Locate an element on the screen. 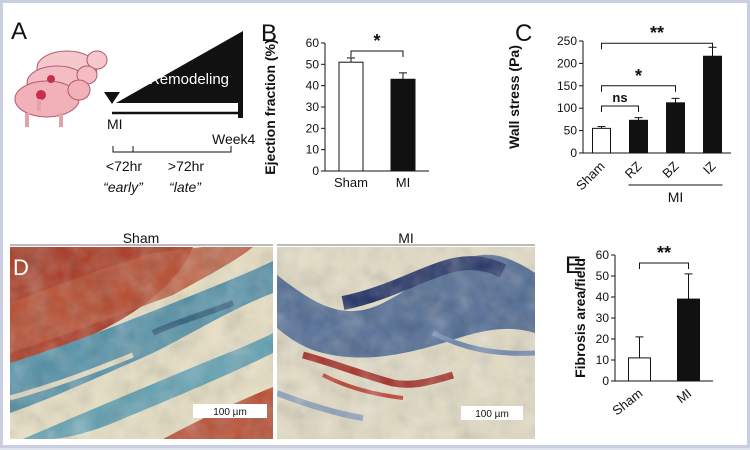 This screenshot has height=450, width=750. y-tick-label: 200 is located at coordinates (567, 63).